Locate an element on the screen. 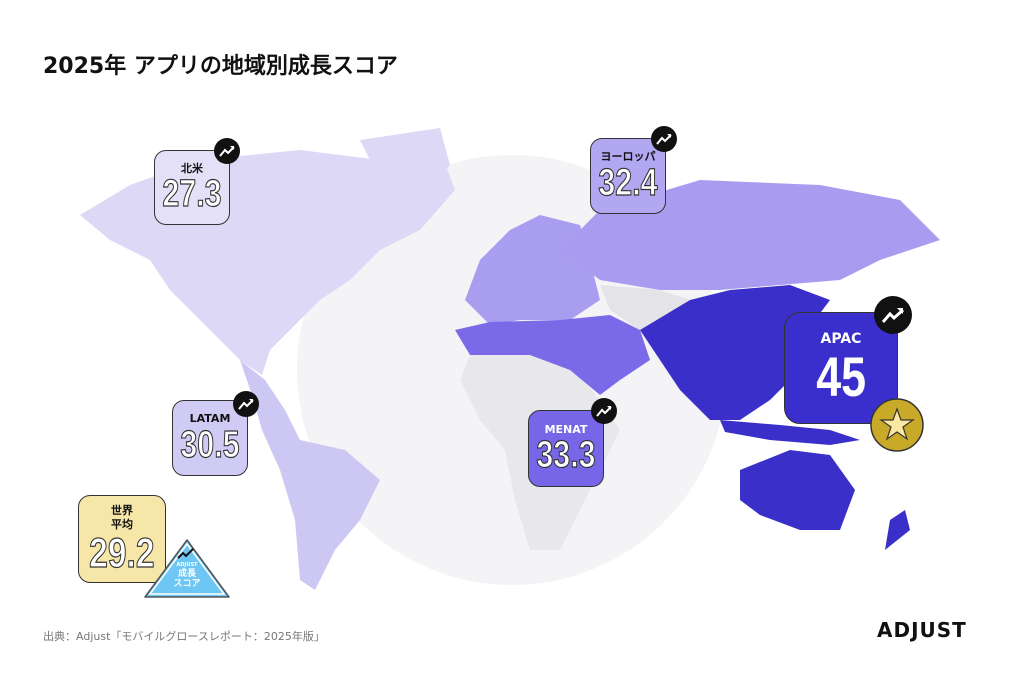  adjust-logo: ADJUST is located at coordinates (922, 630).